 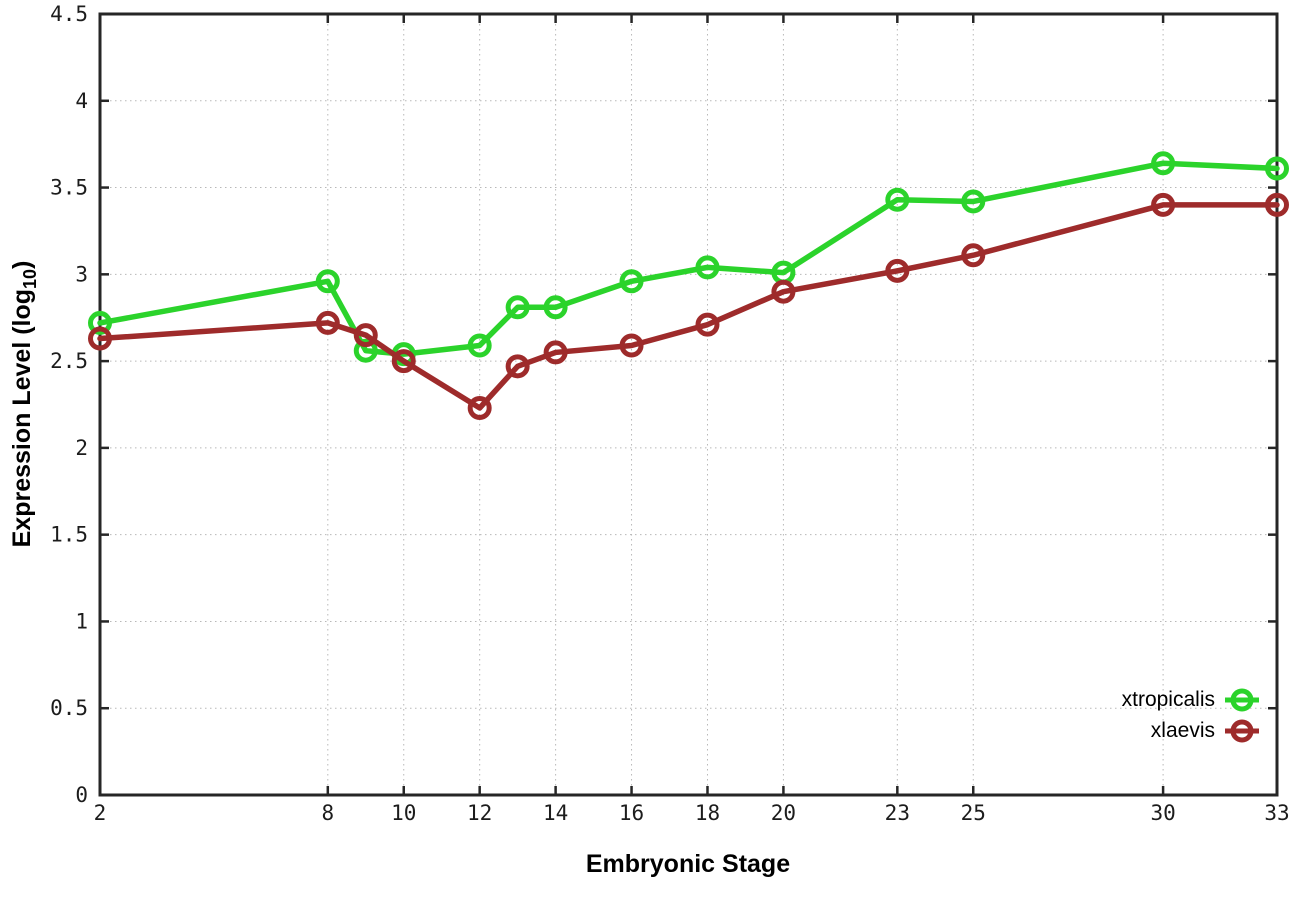 What do you see at coordinates (69, 535) in the screenshot?
I see `y-tick-label: 1.5` at bounding box center [69, 535].